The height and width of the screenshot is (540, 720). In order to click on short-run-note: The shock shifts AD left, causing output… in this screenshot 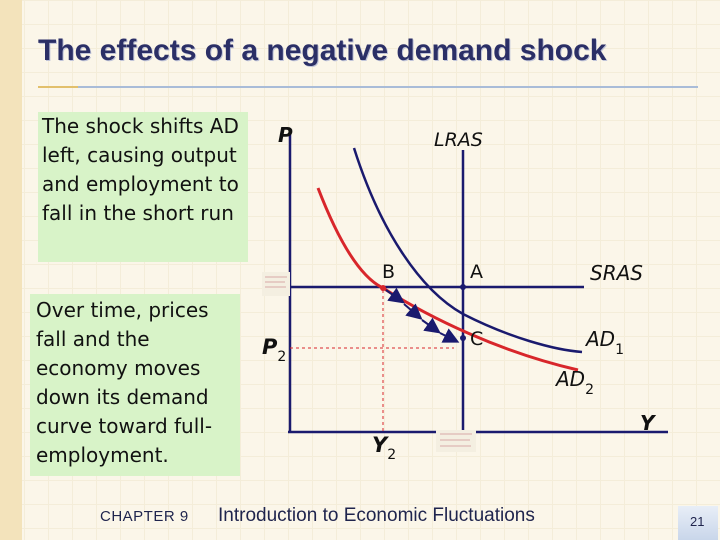, I will do `click(143, 187)`.